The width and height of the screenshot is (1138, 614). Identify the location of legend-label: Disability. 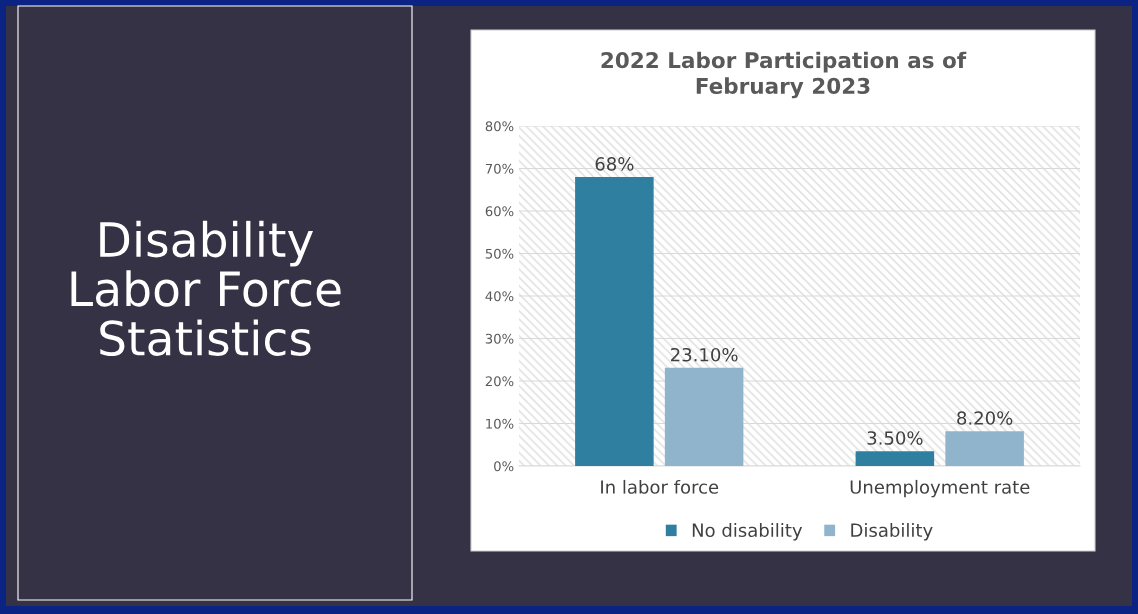
(892, 532).